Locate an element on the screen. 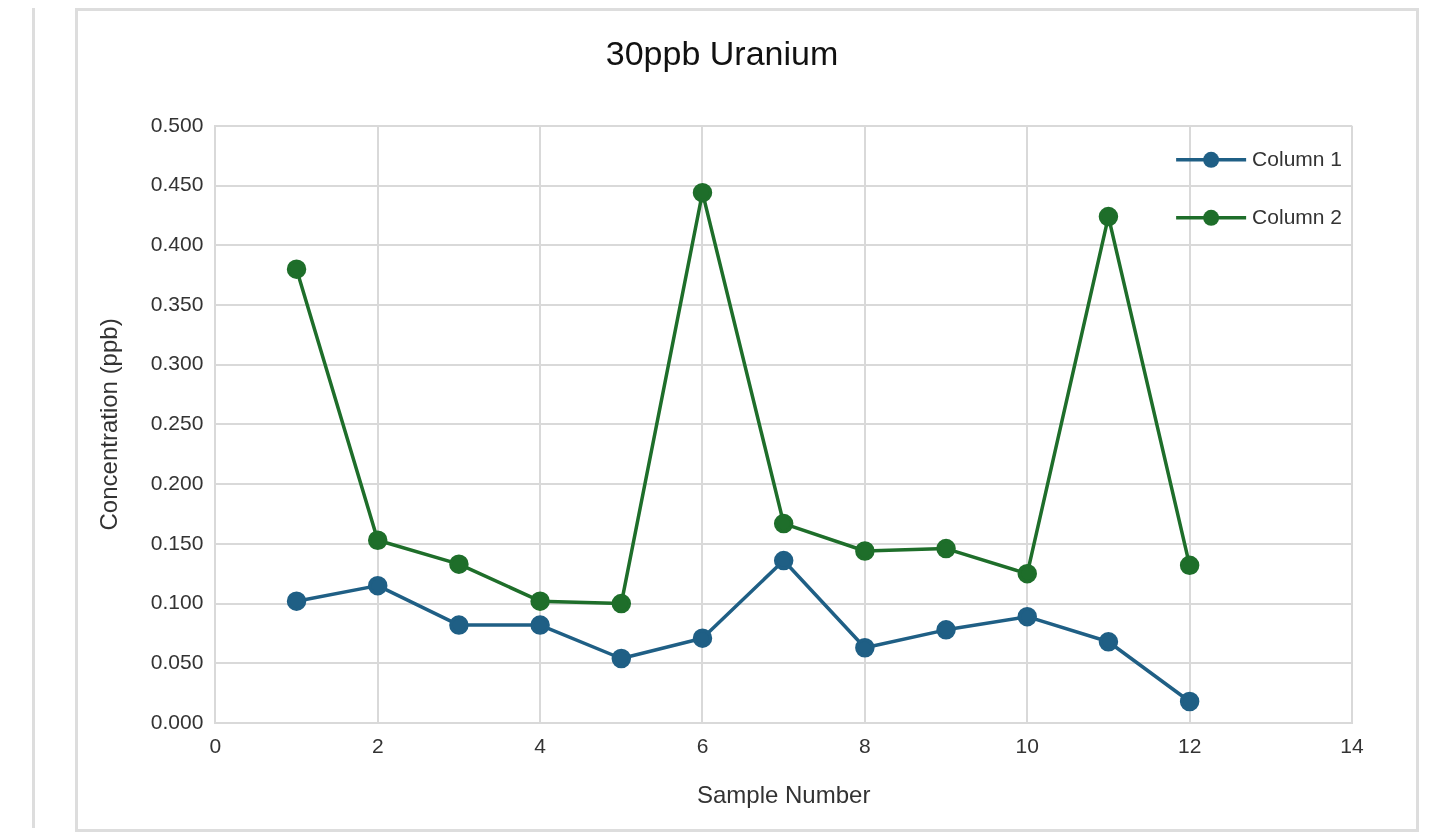 This screenshot has height=840, width=1431. x-tick-label: 4 is located at coordinates (540, 746).